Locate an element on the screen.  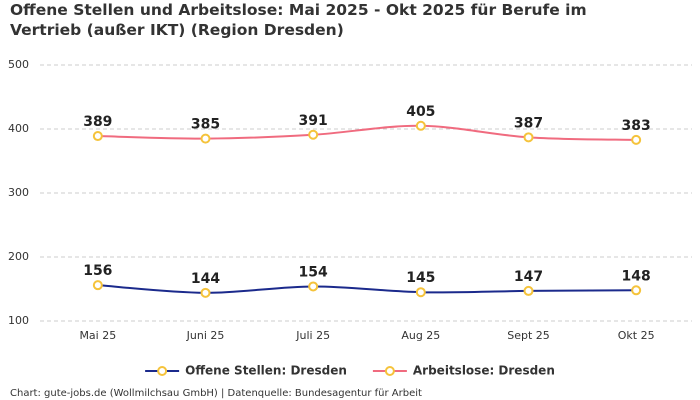
legend-label: Arbeitslose: Dresden is located at coordinates (484, 371).